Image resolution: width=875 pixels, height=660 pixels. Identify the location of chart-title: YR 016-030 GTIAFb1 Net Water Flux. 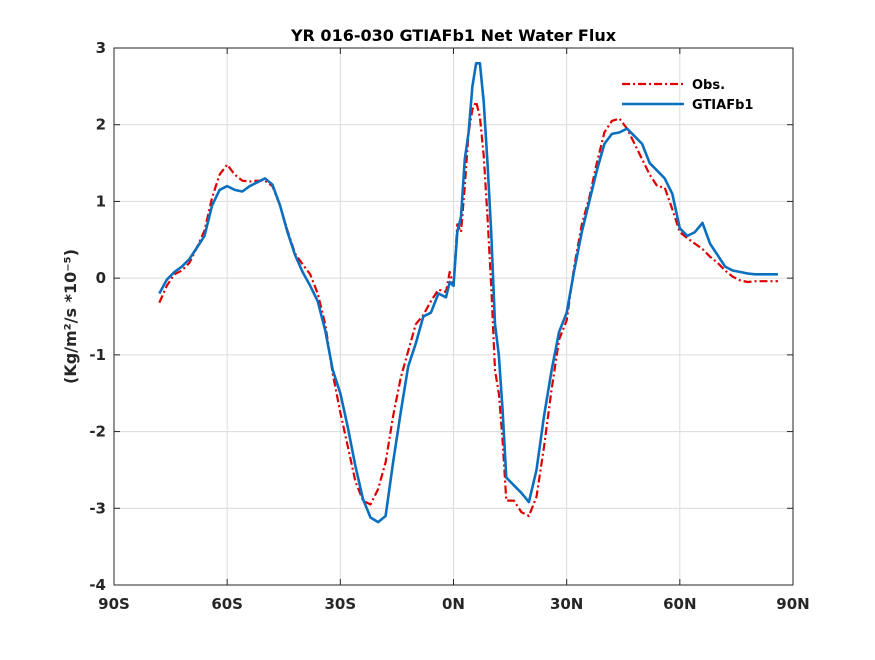
(453, 35).